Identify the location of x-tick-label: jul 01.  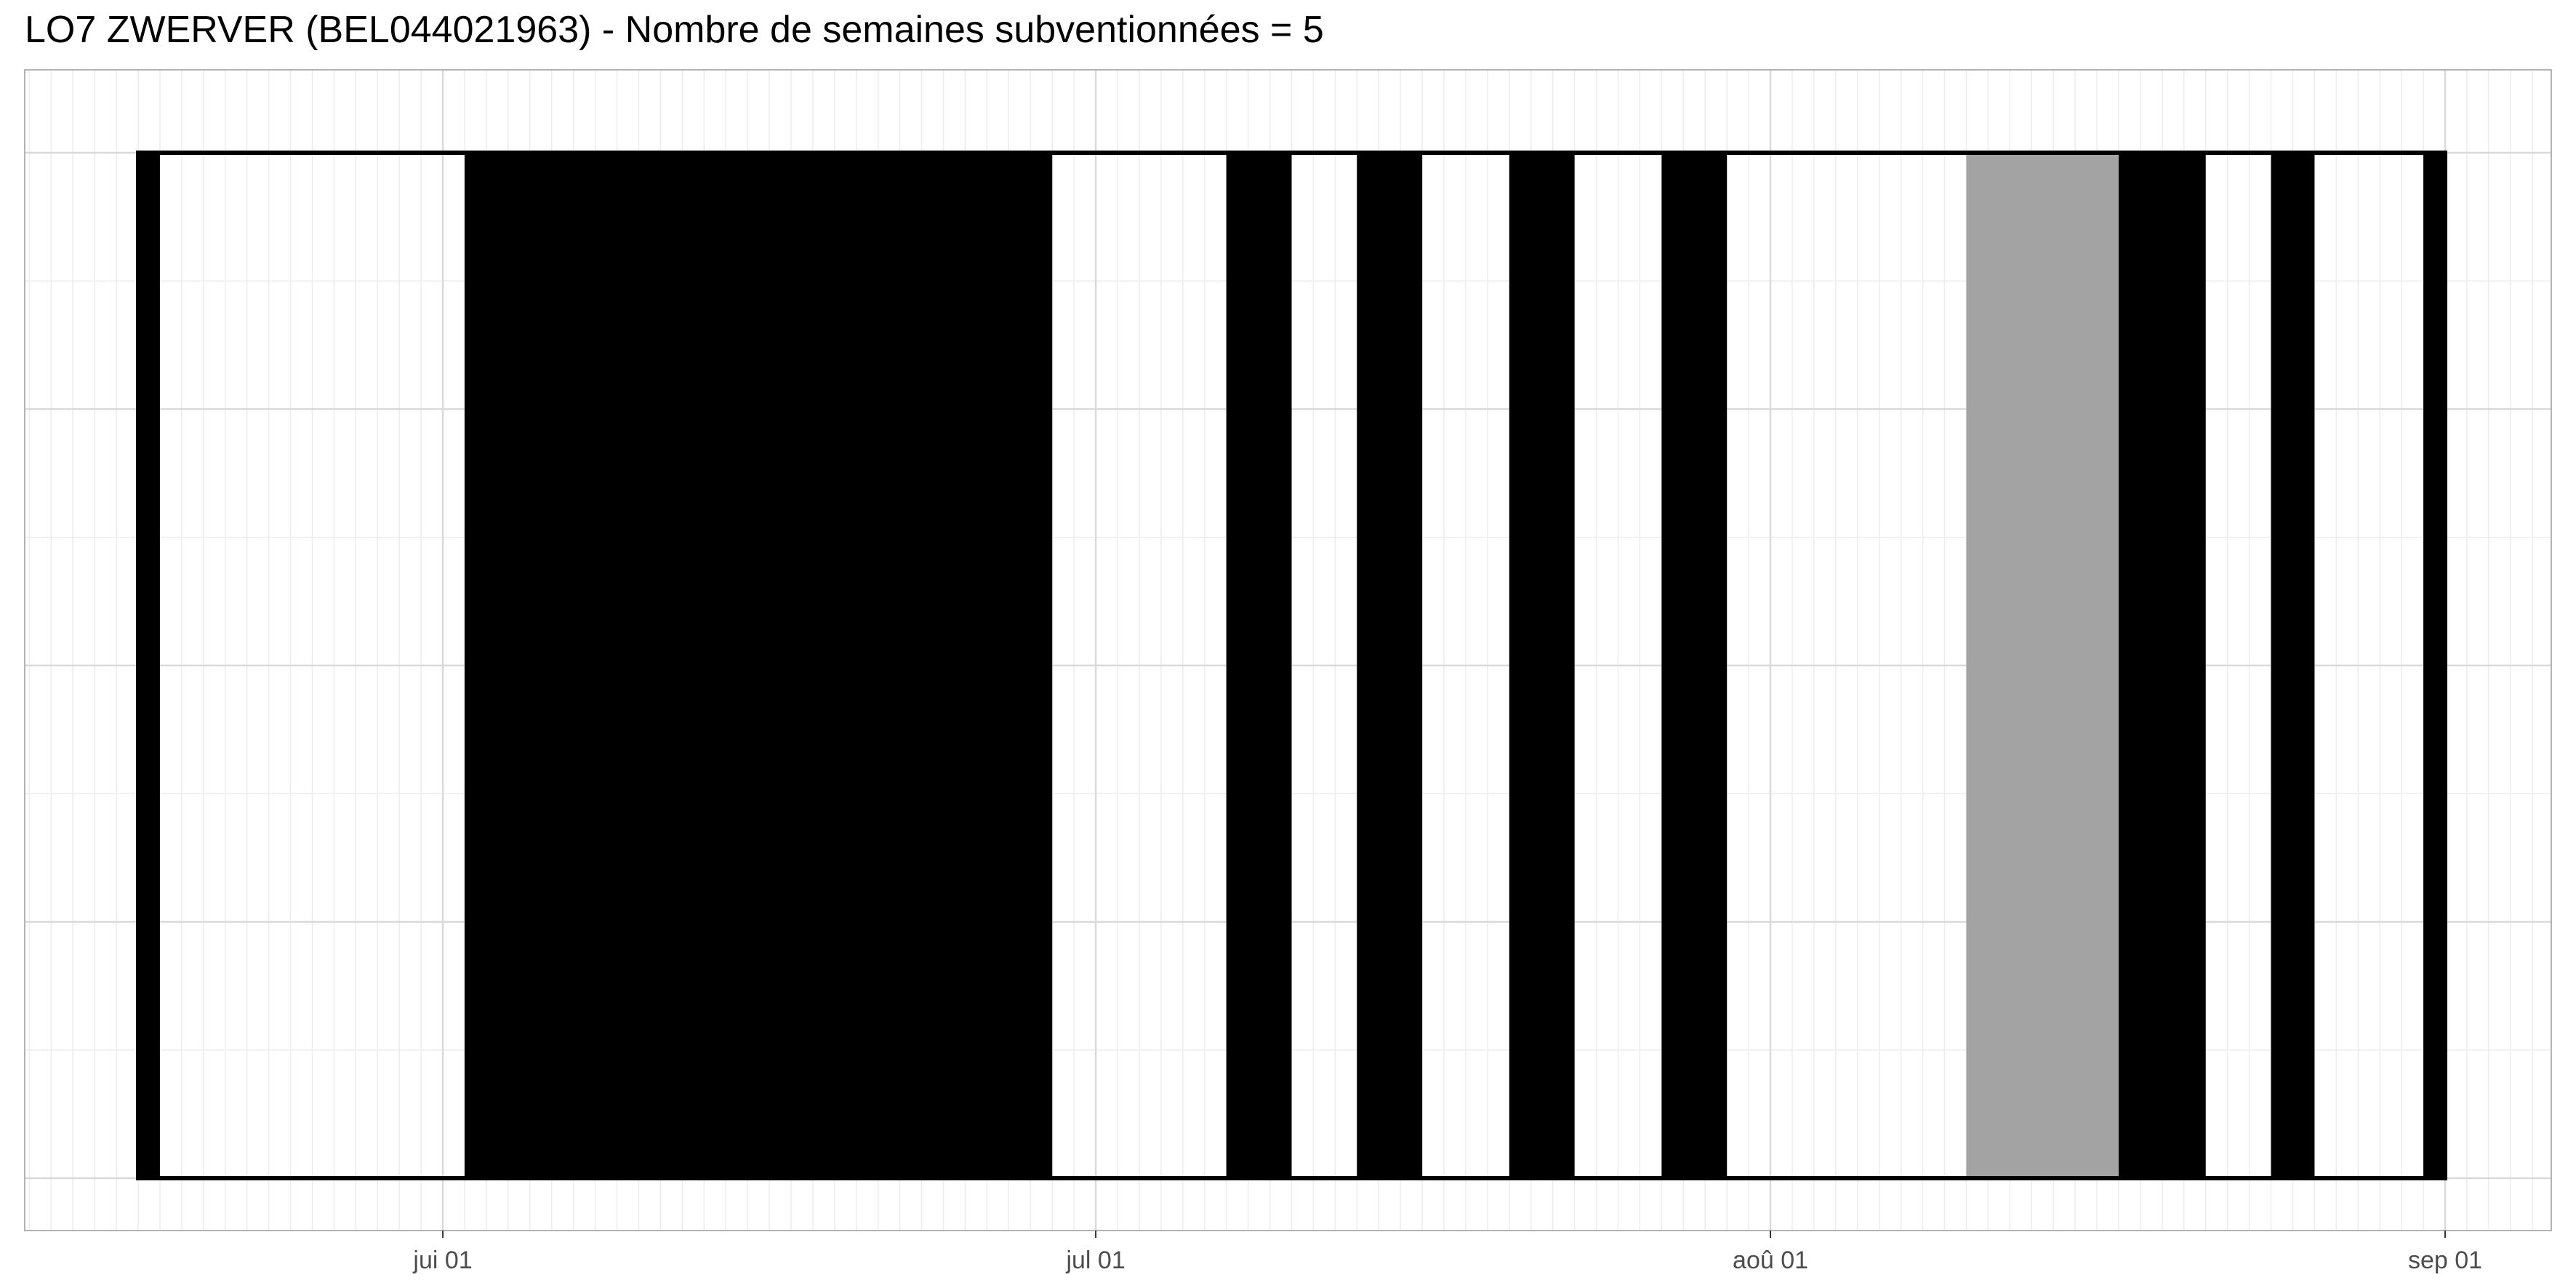
(1095, 1260).